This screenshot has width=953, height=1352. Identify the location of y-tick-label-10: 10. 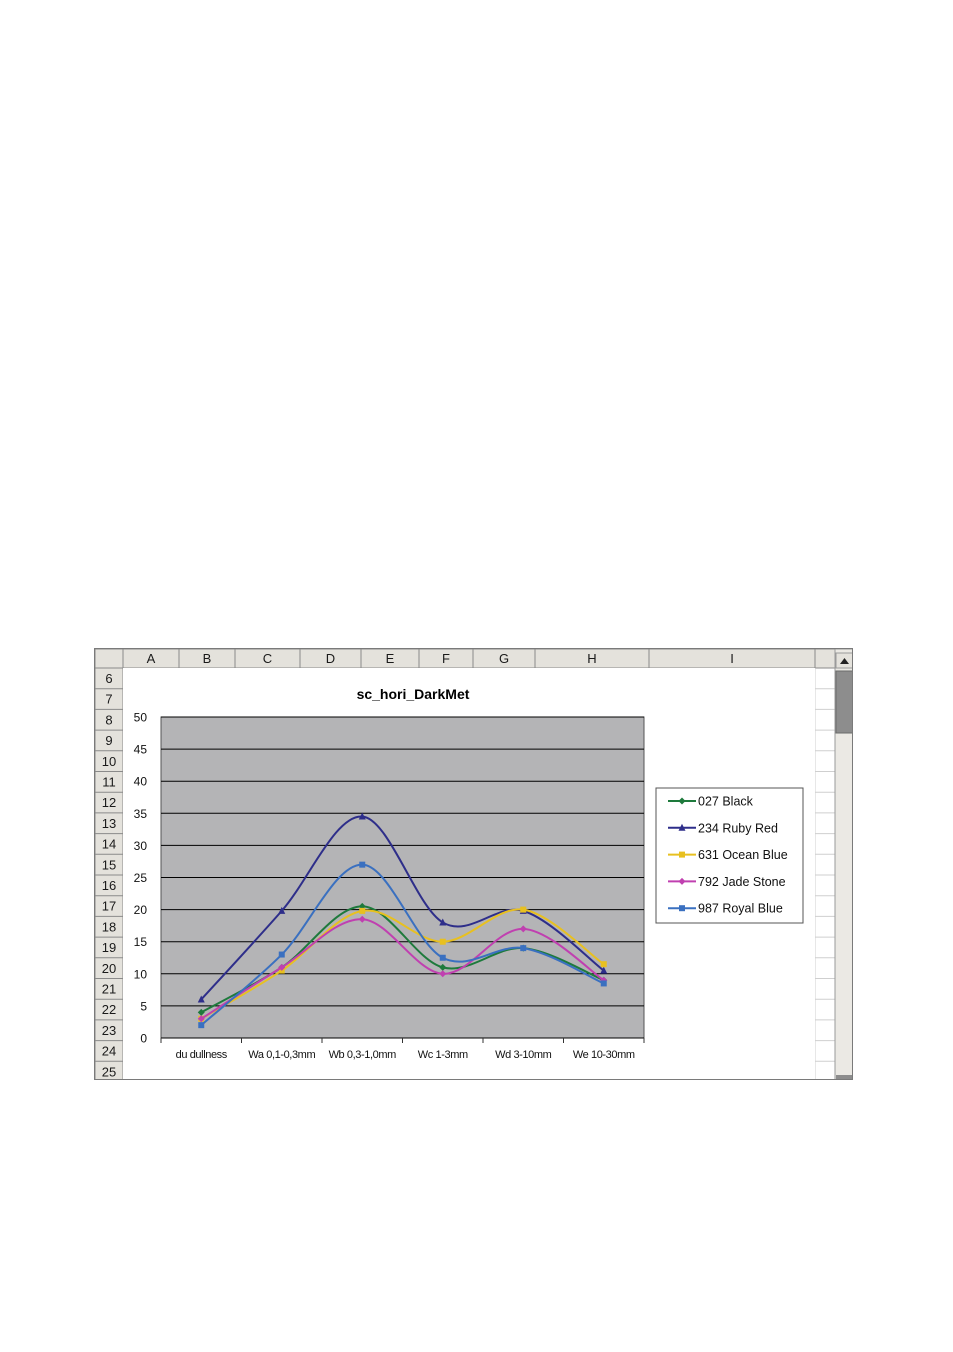
(141, 974).